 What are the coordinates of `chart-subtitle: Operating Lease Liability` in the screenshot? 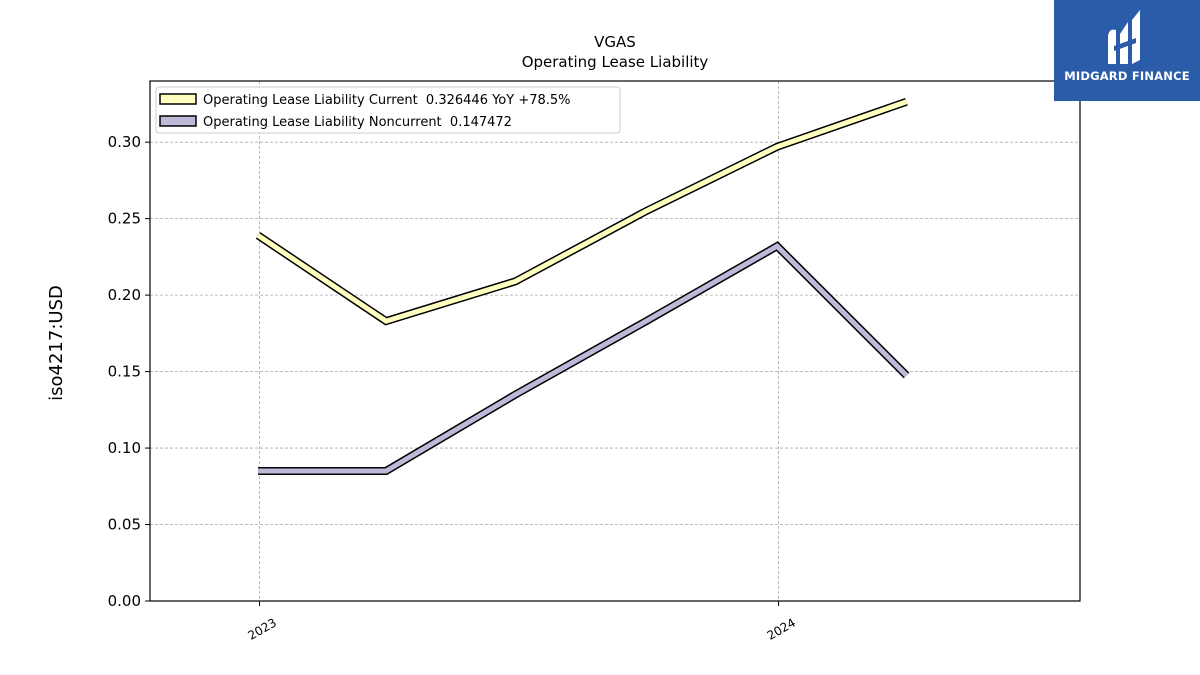 It's located at (615, 62).